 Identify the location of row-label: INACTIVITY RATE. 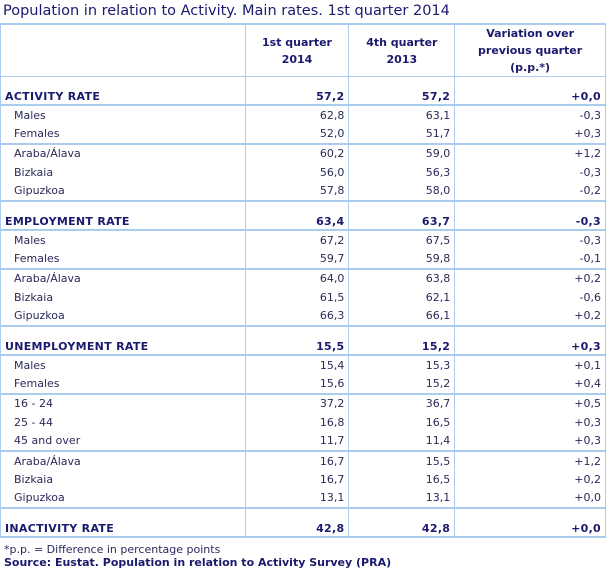
(123, 523).